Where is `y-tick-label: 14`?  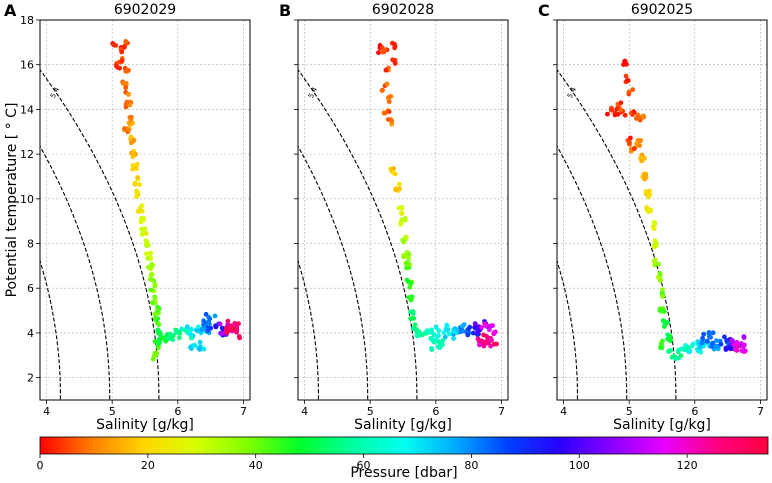 y-tick-label: 14 is located at coordinates (27, 109).